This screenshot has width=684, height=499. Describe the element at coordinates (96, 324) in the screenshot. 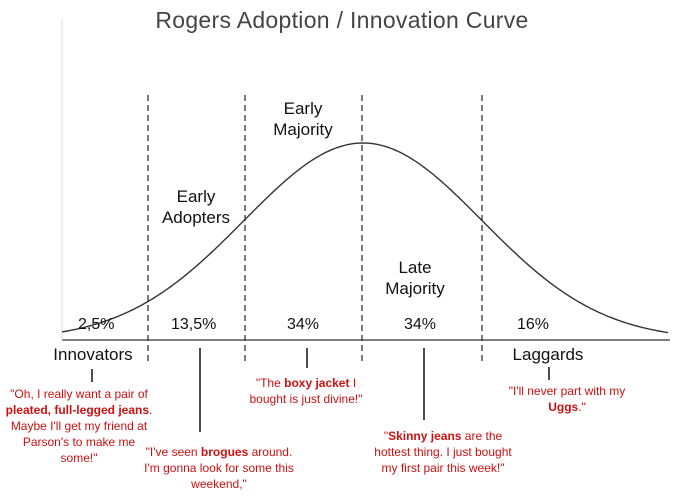

I see `percent-innovators: 2,5%` at that location.